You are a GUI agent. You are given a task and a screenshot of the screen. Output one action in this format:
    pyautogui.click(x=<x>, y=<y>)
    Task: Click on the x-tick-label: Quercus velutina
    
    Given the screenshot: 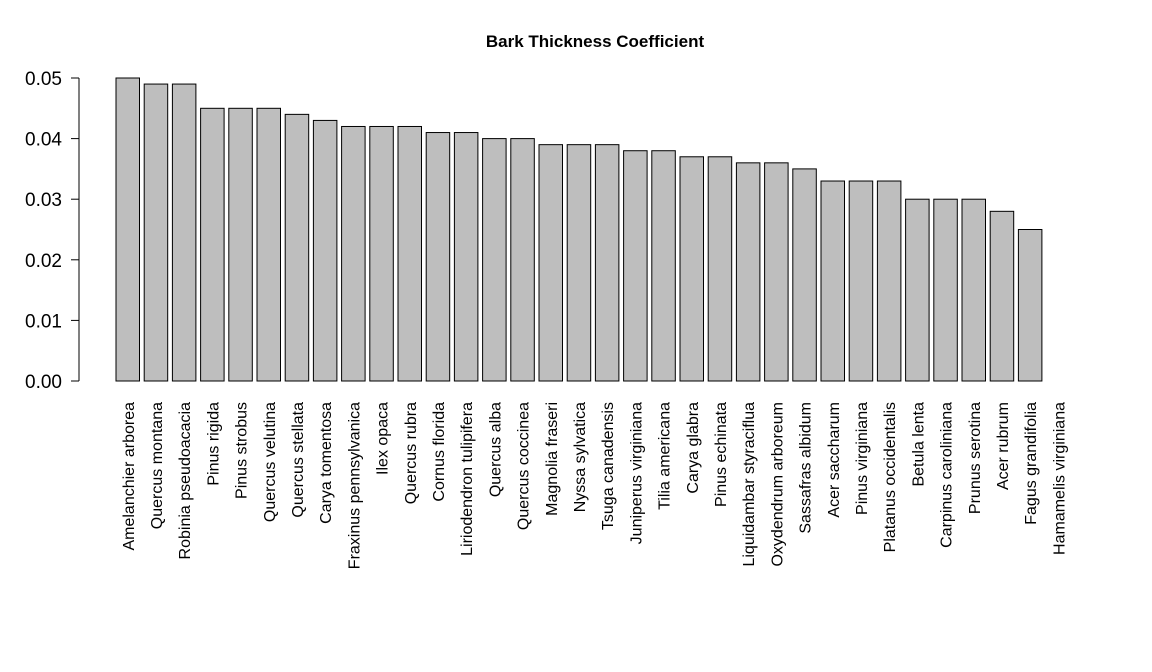 What is the action you would take?
    pyautogui.click(x=270, y=462)
    